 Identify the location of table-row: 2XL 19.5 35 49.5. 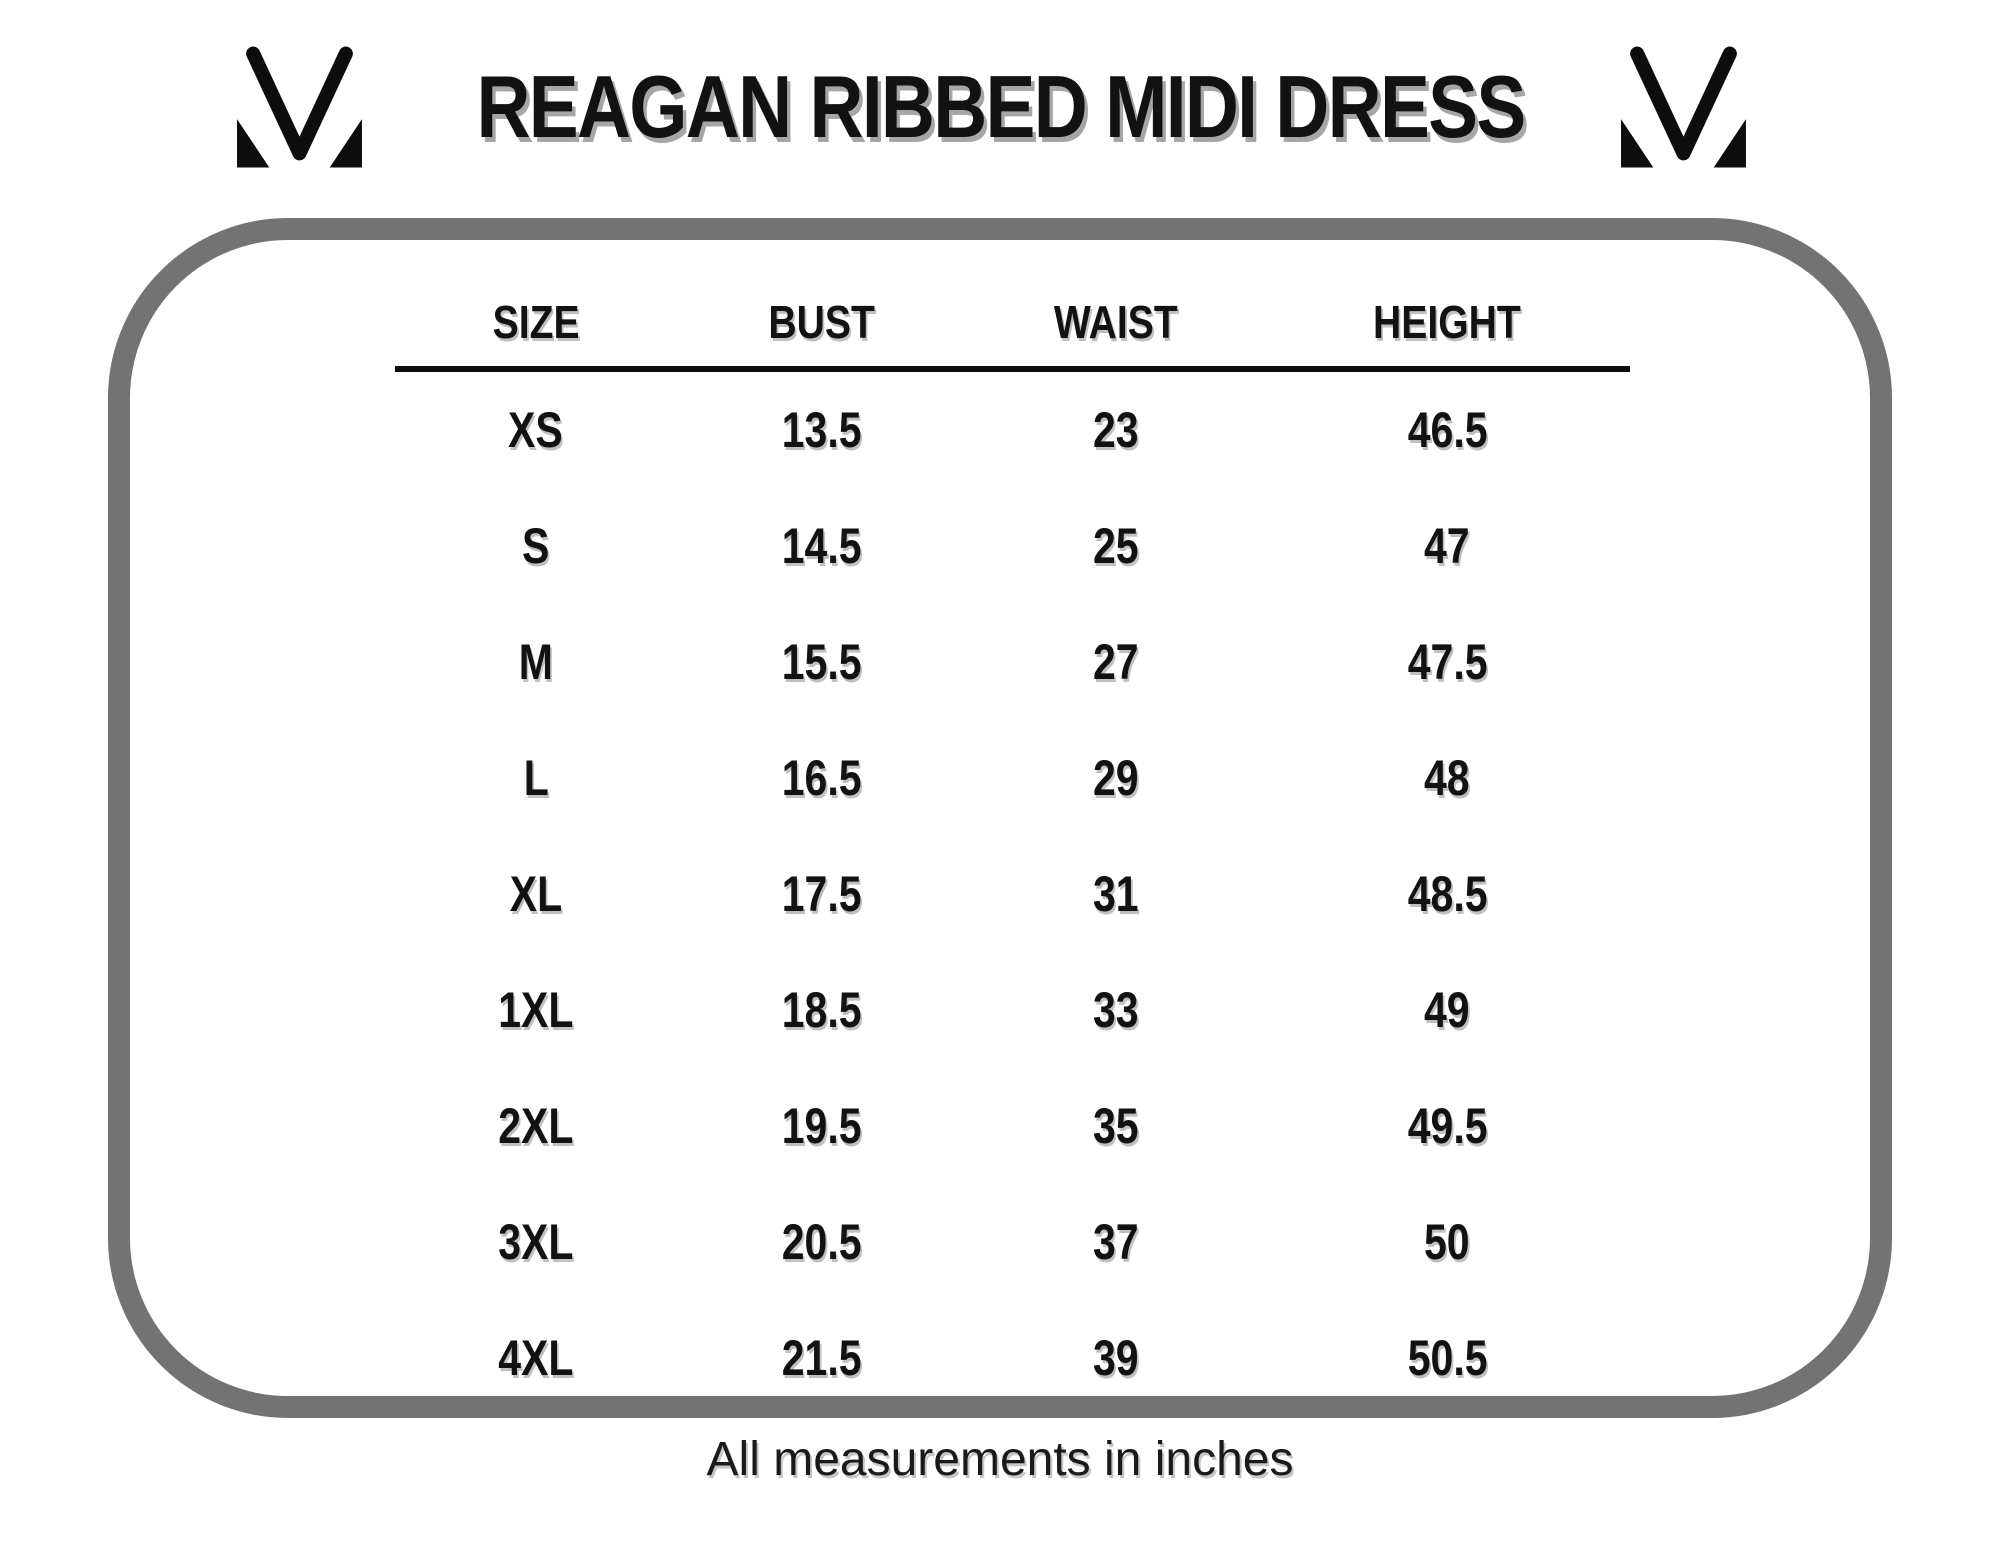
(1012, 1126).